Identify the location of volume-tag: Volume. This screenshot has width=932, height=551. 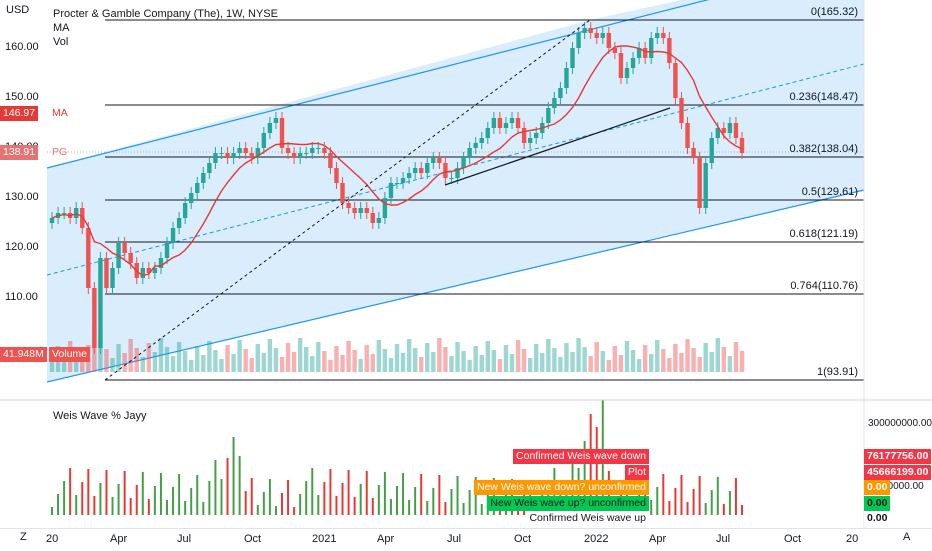
(70, 354).